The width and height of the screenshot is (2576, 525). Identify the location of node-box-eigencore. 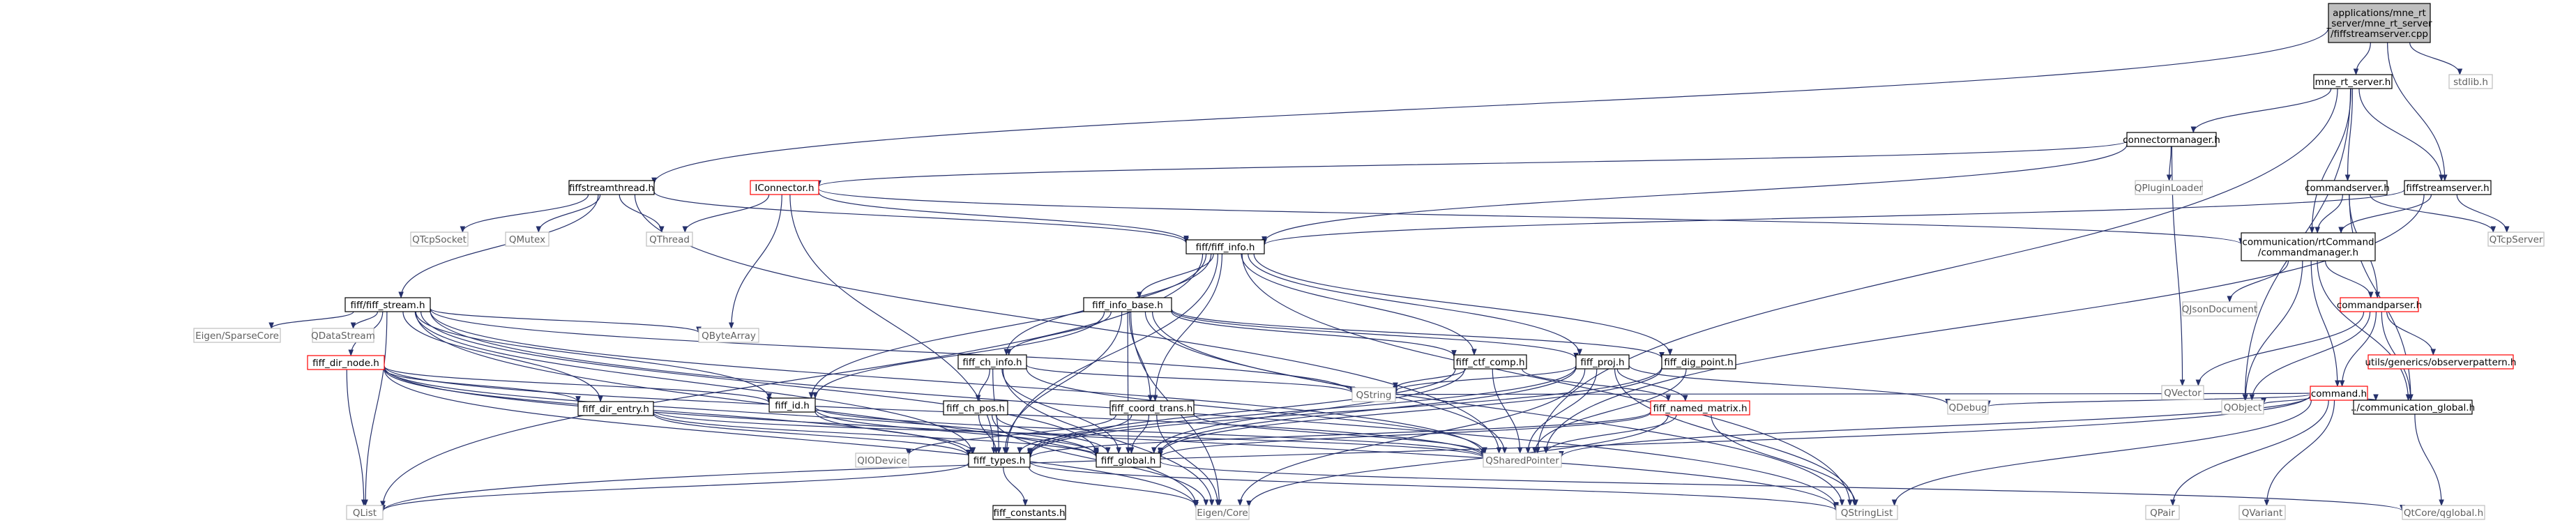
(1222, 513).